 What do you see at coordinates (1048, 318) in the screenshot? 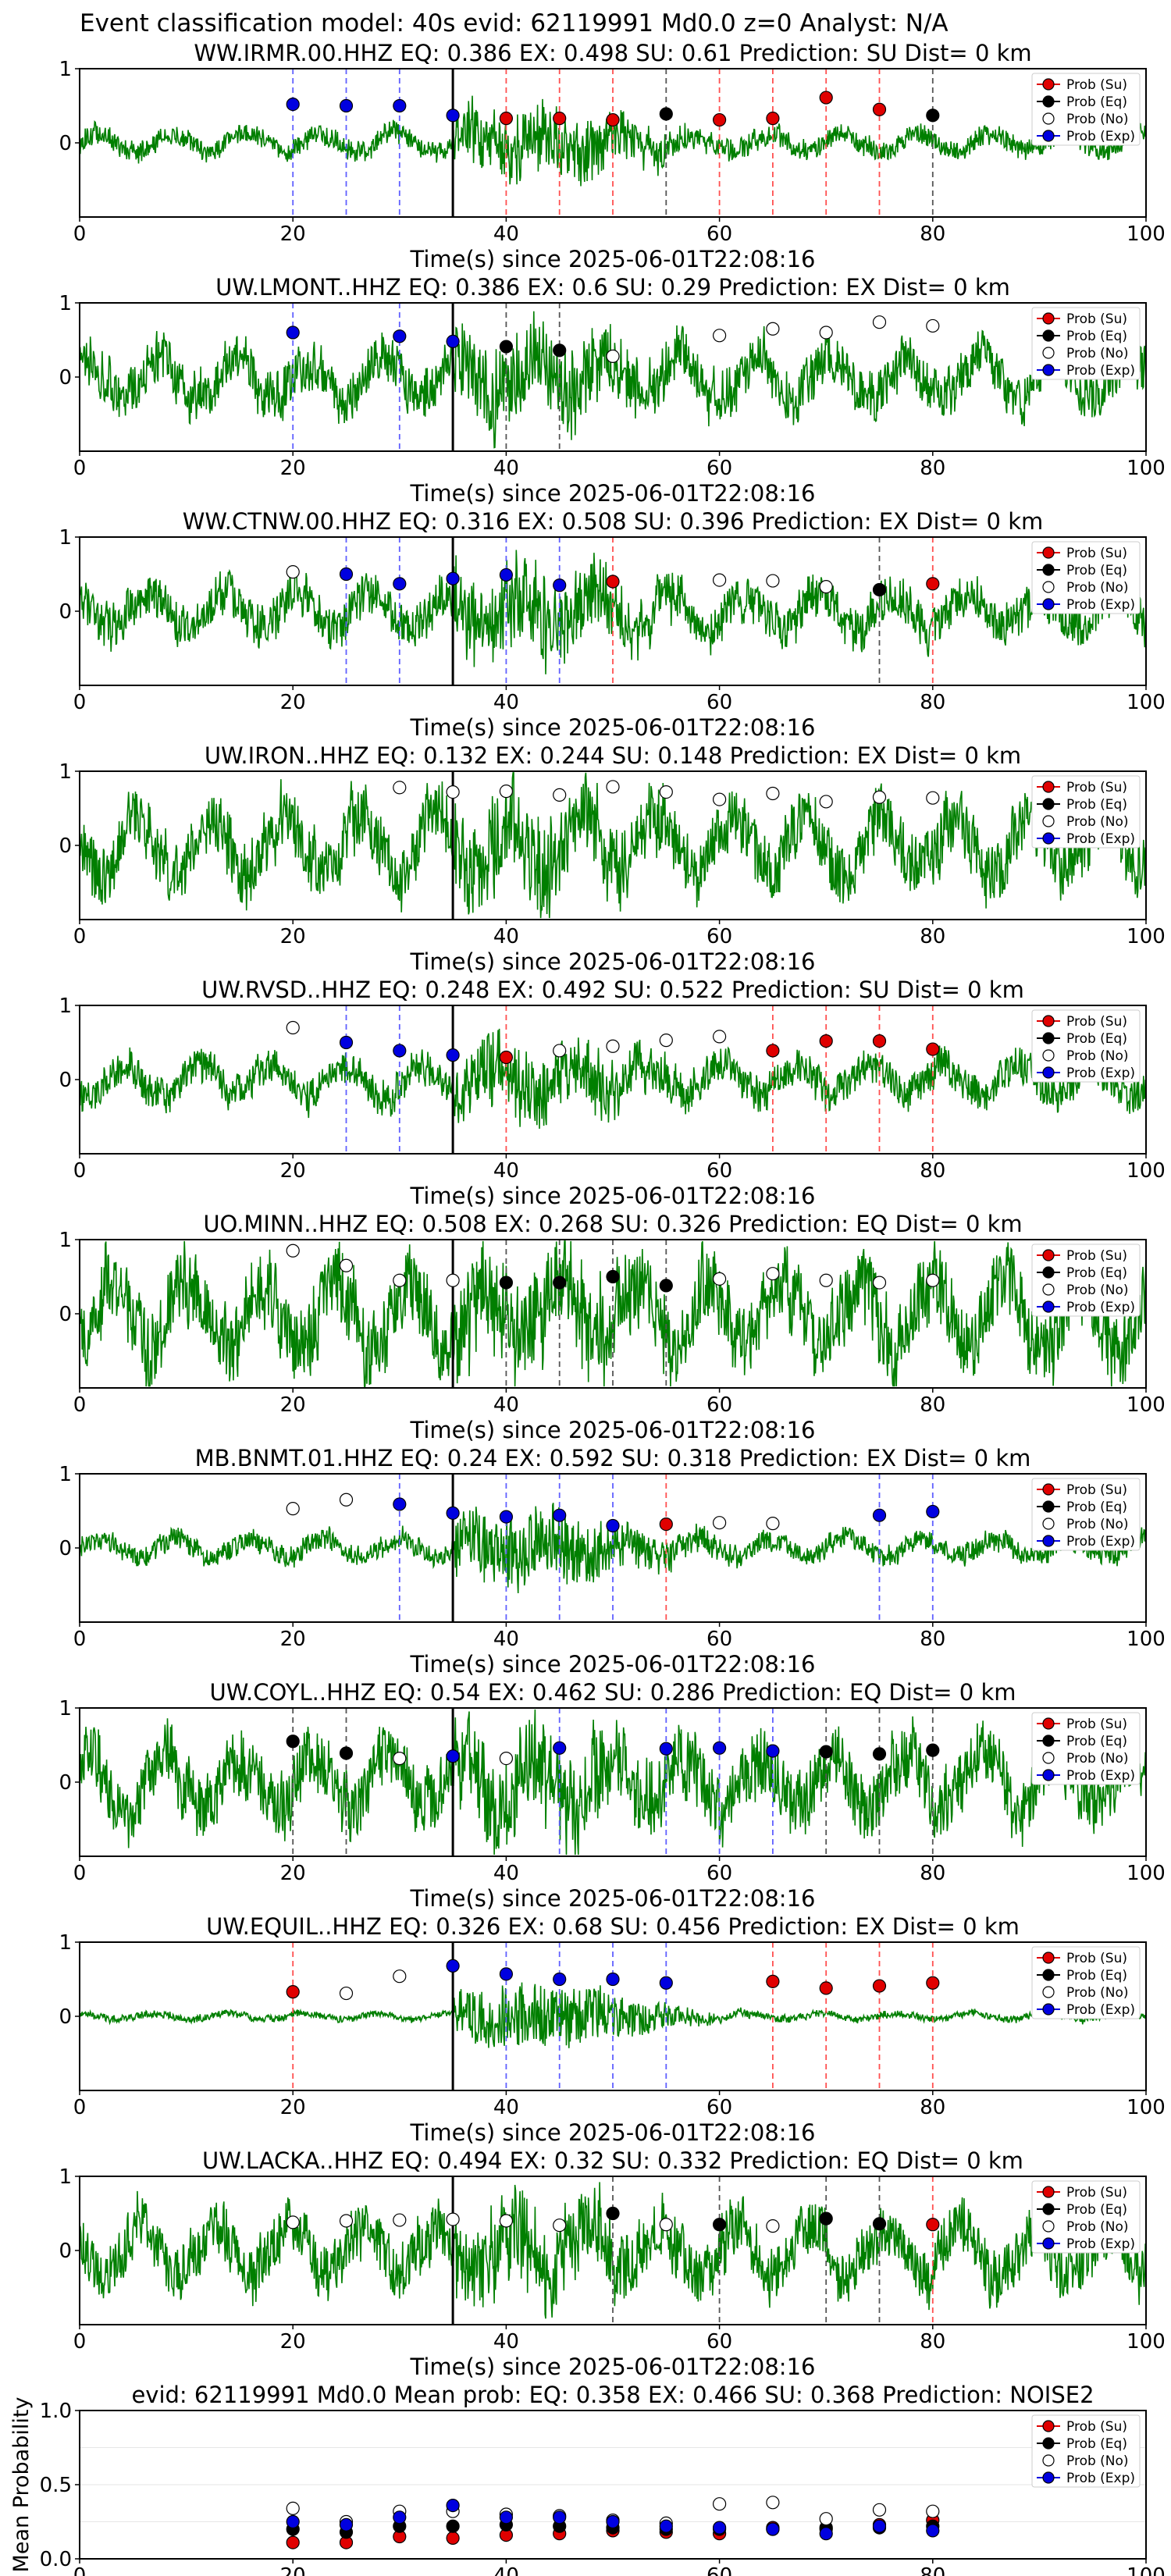
I see `legend-marker-su` at bounding box center [1048, 318].